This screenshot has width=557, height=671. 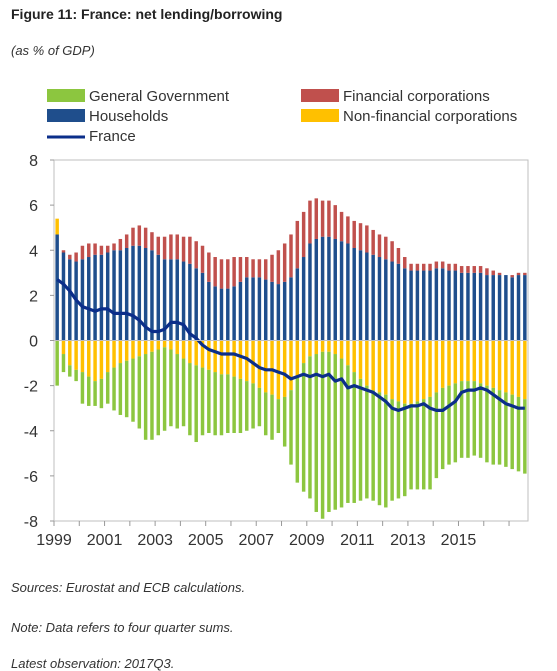 What do you see at coordinates (31, 387) in the screenshot?
I see `y-tick-label: -2` at bounding box center [31, 387].